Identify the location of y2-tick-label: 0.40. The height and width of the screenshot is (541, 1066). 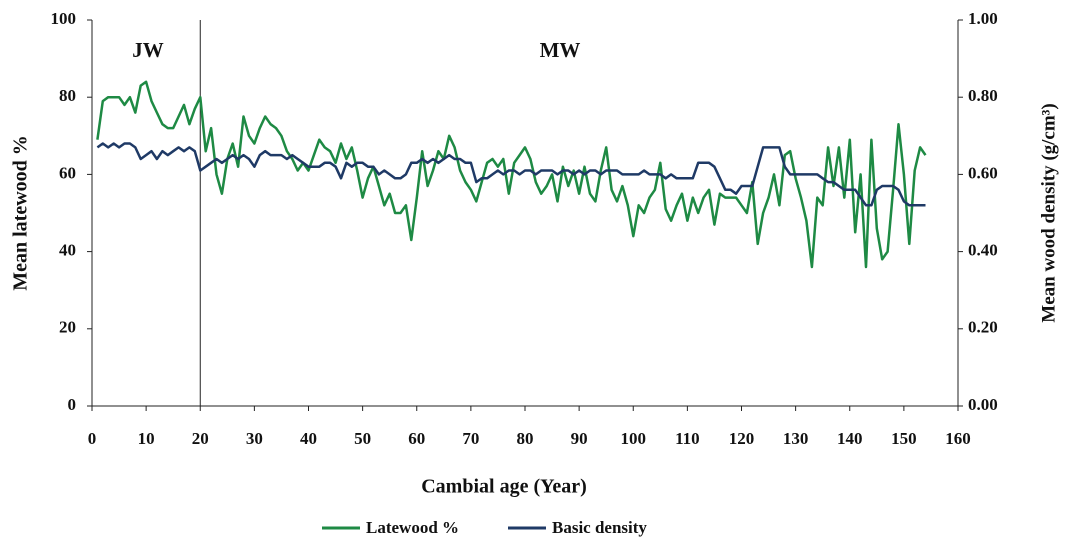
(983, 250).